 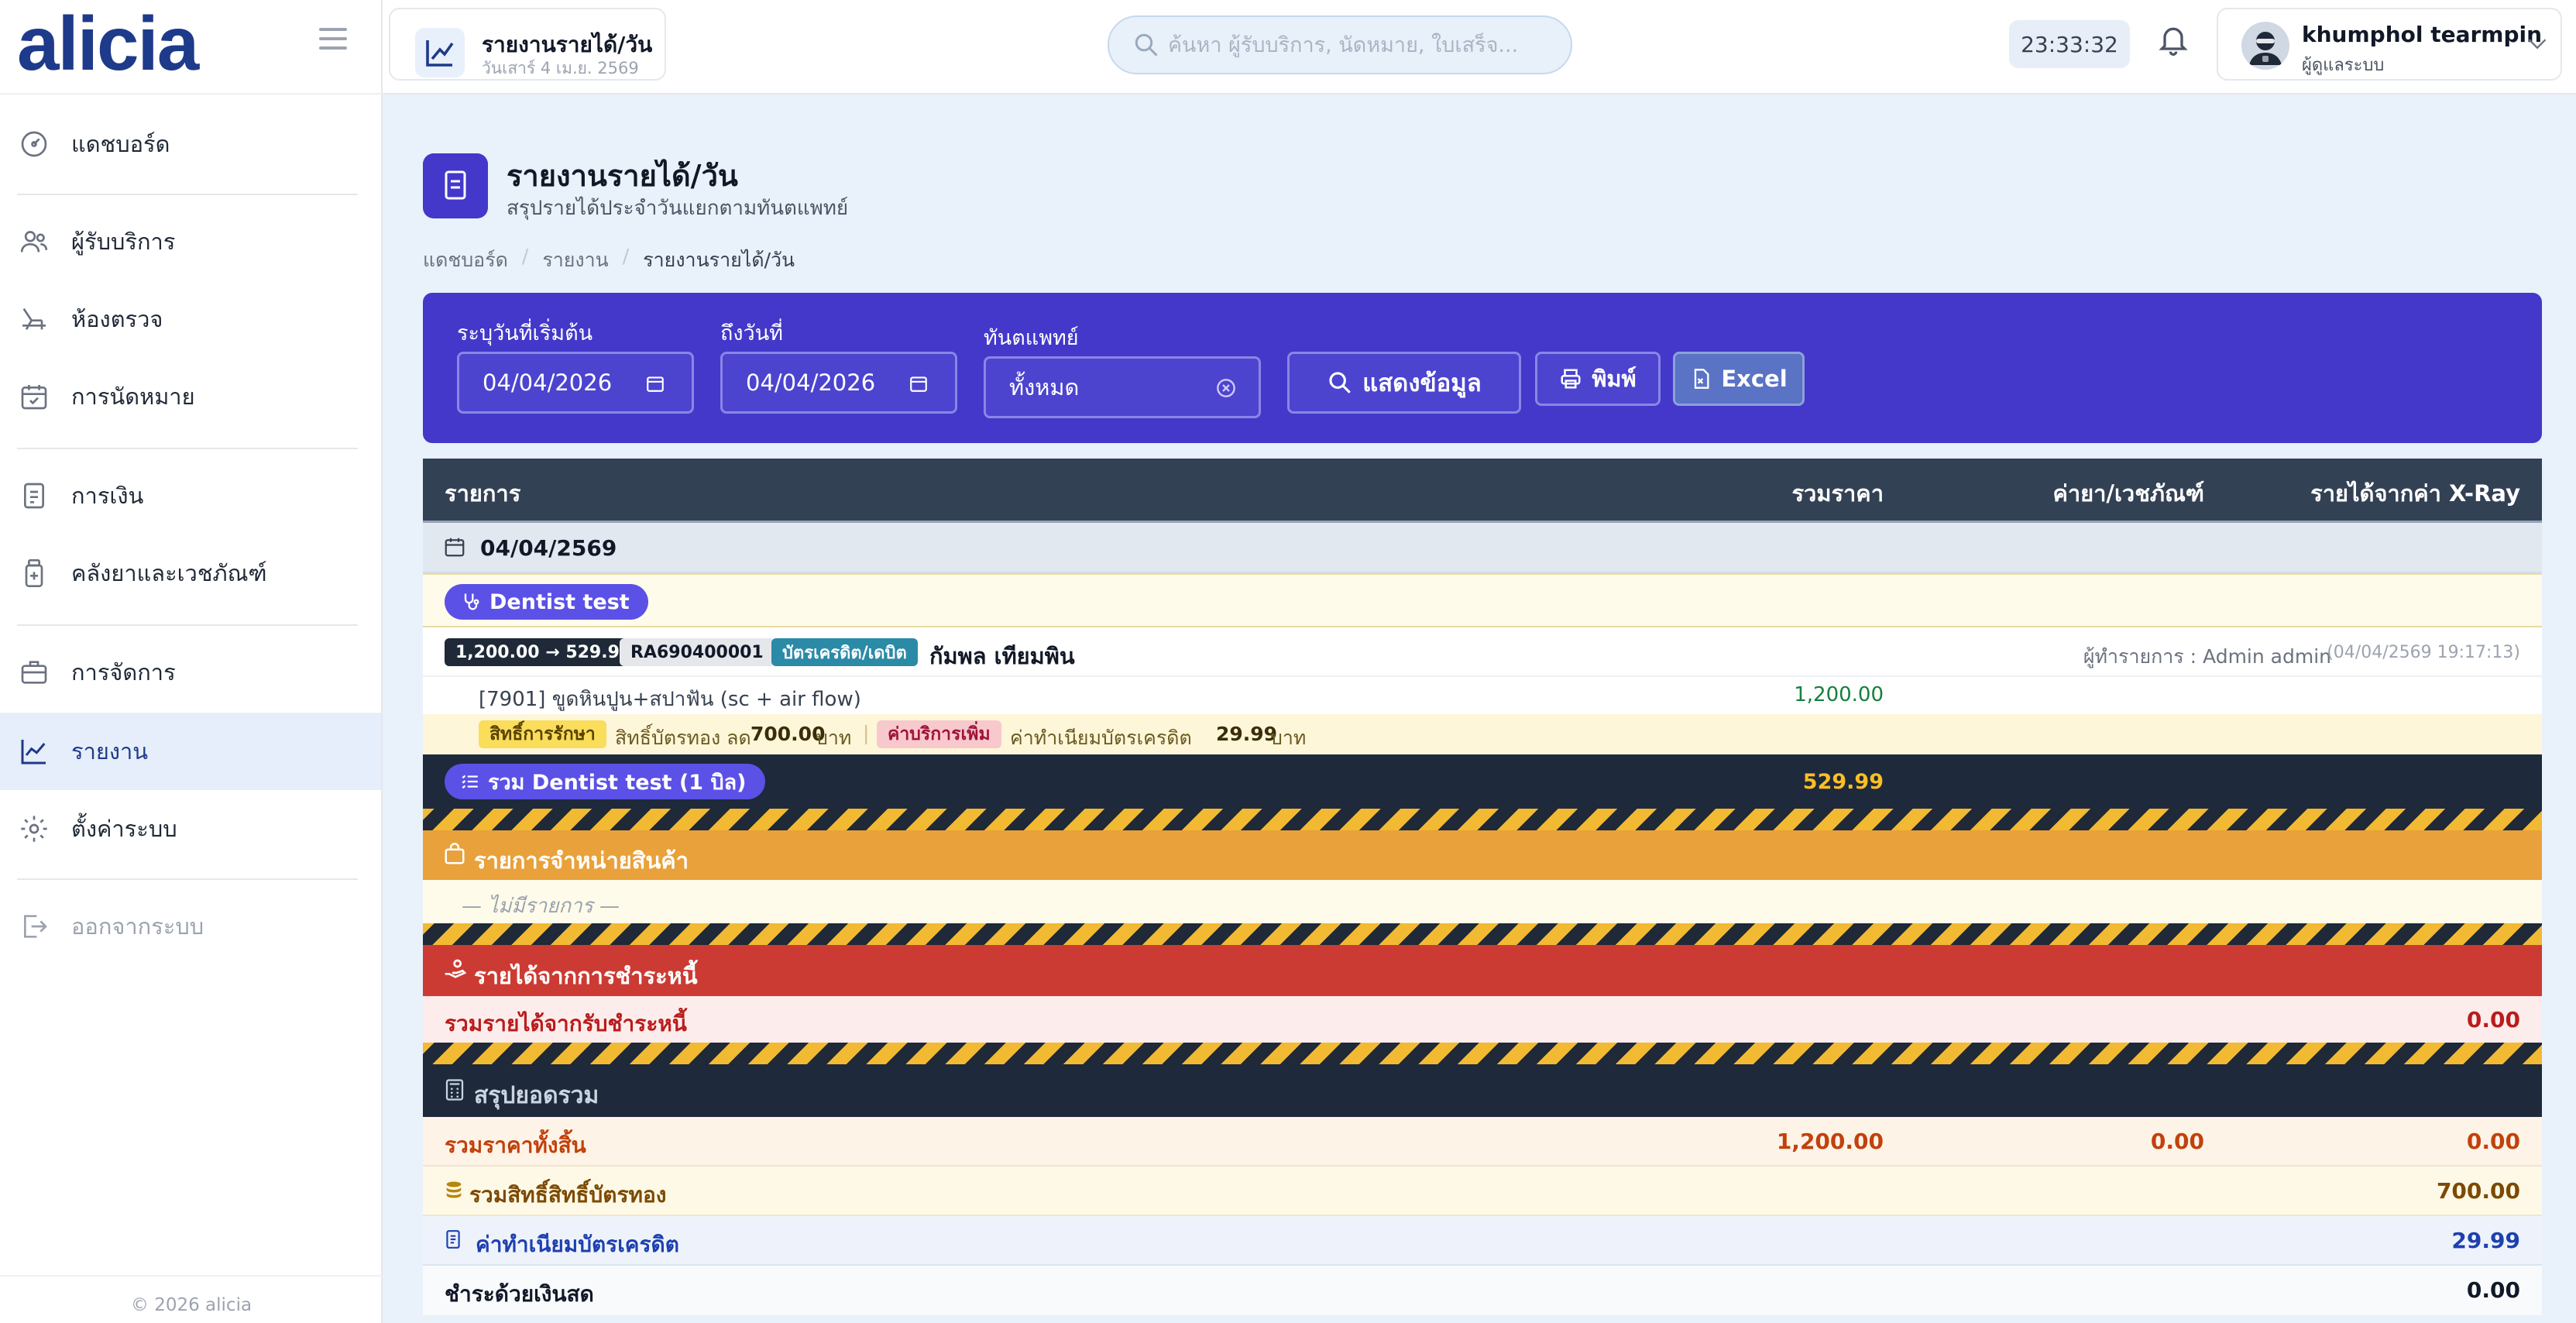 I want to click on extra-charge-tag: ค่าบริการเพิ่ม, so click(x=939, y=734).